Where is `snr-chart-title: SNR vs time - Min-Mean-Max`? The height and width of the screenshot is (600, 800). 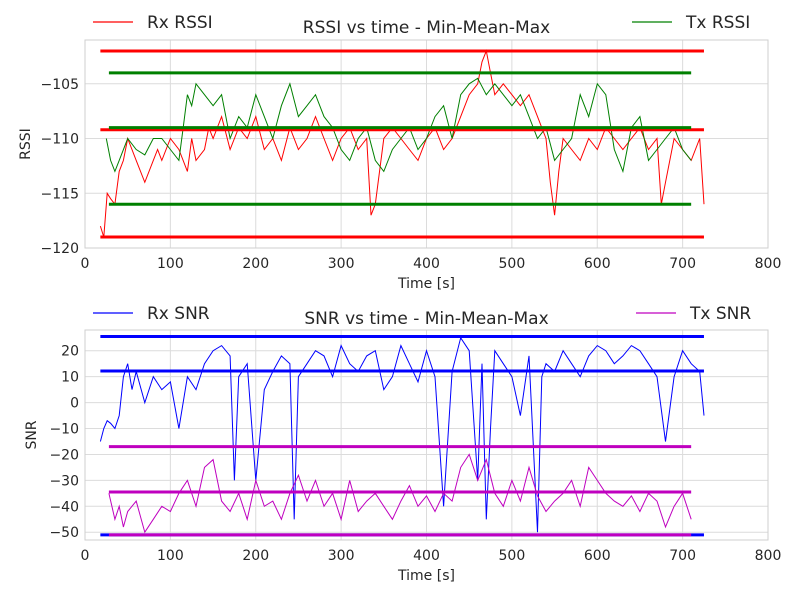
snr-chart-title: SNR vs time - Min-Mean-Max is located at coordinates (426, 319).